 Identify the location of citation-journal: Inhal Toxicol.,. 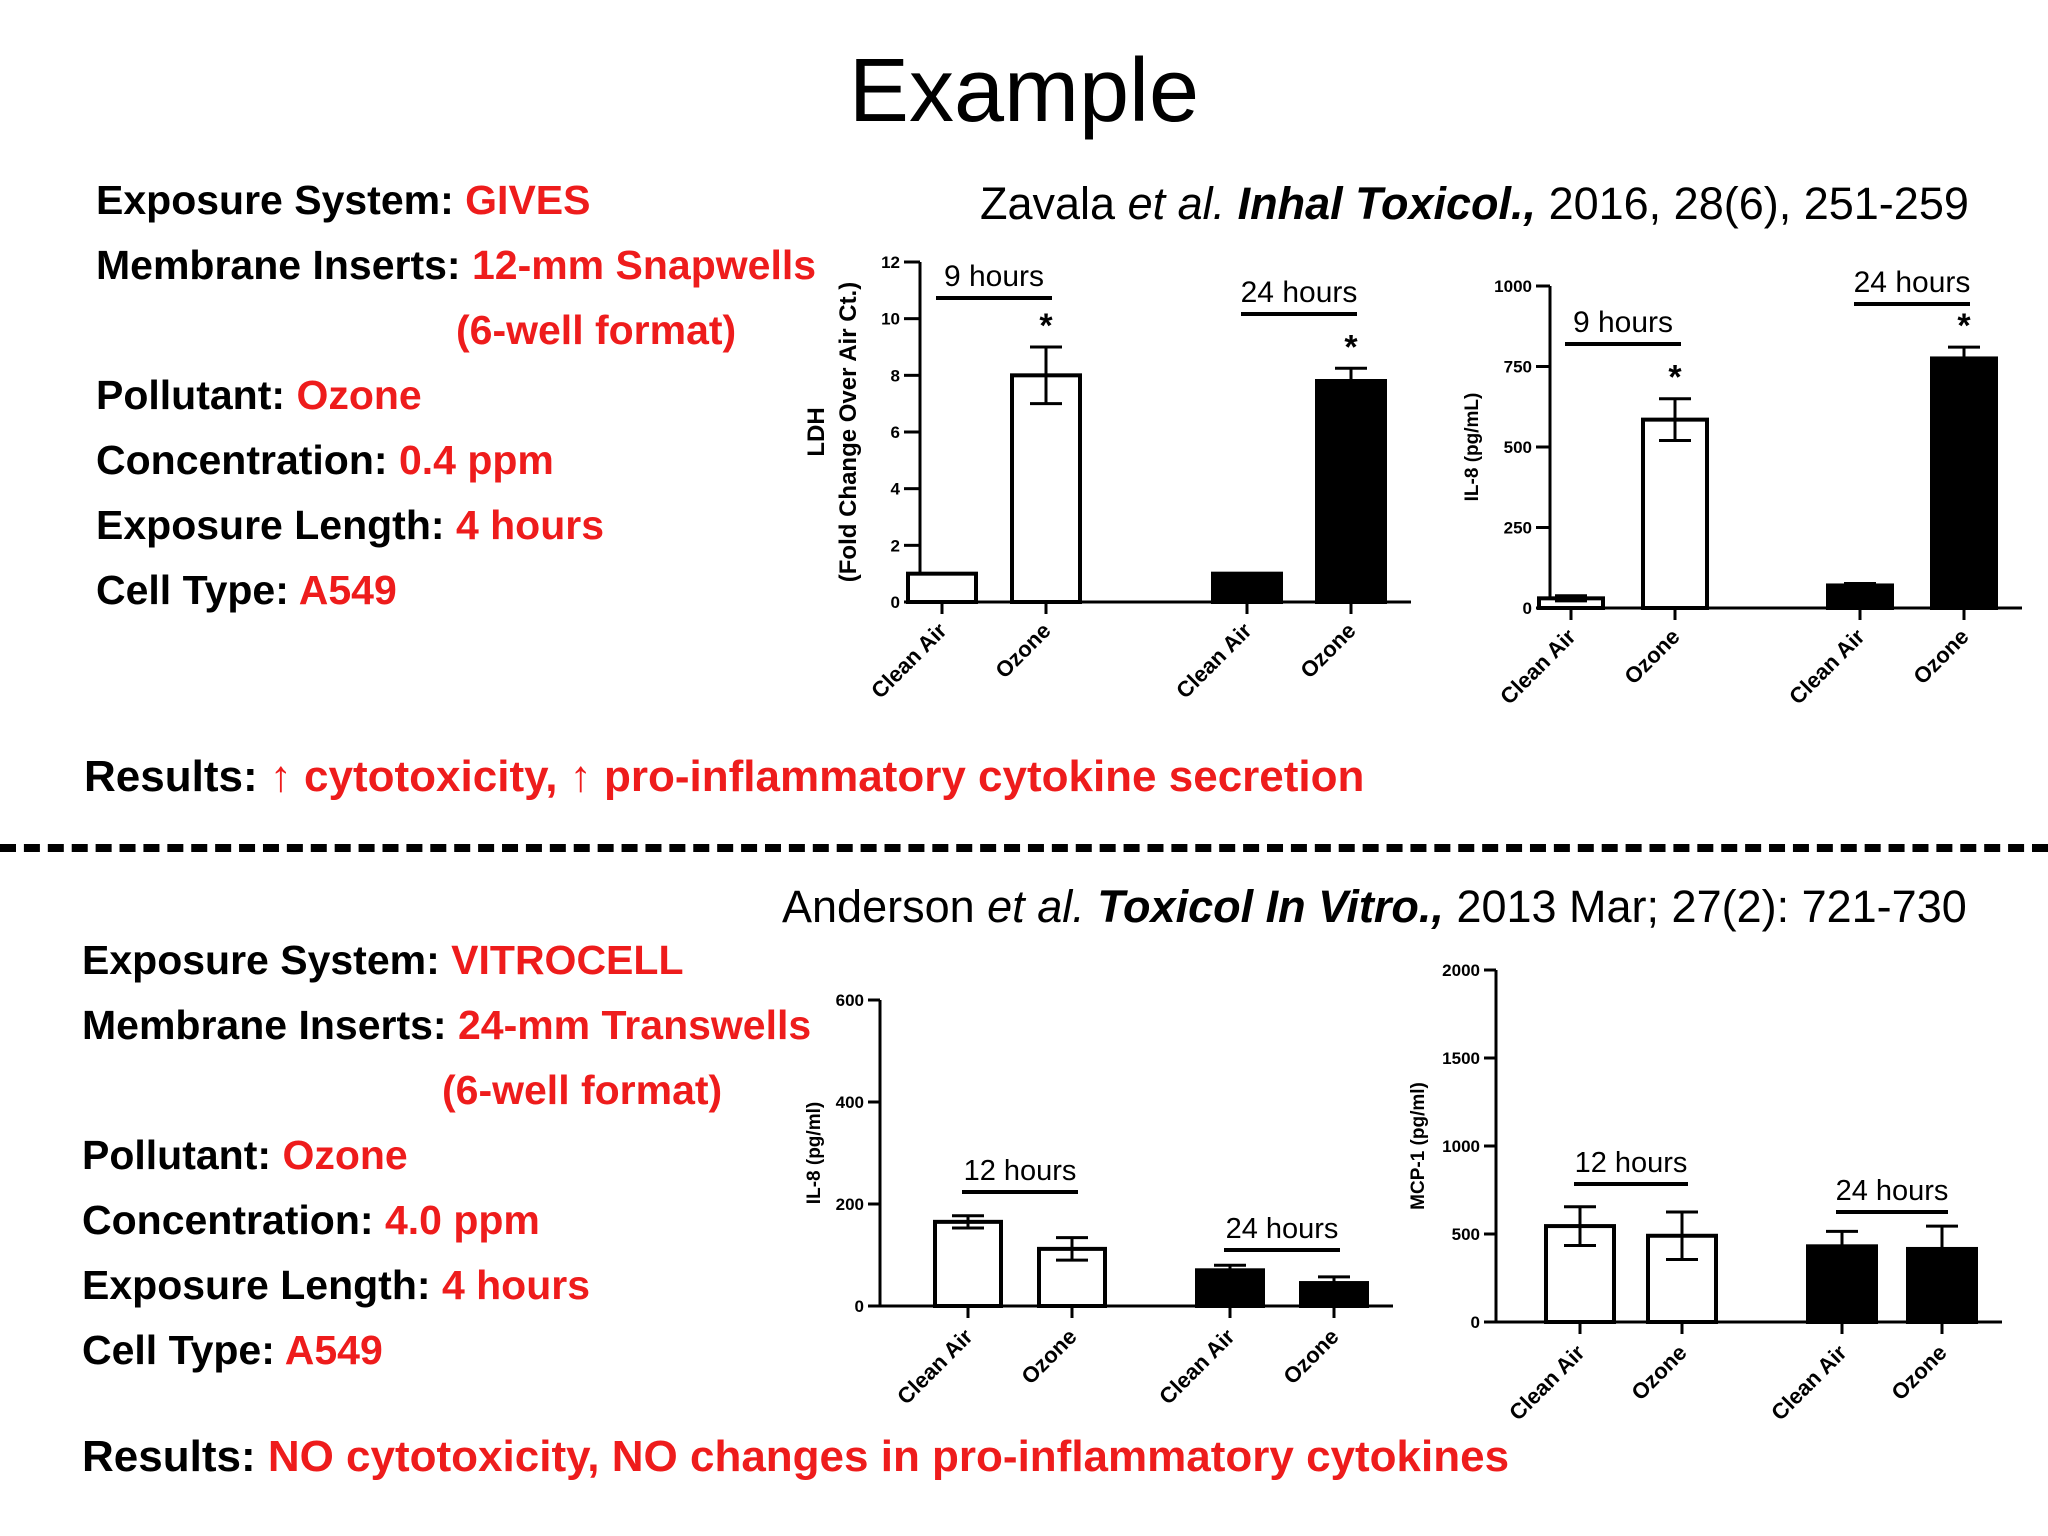
(1387, 203).